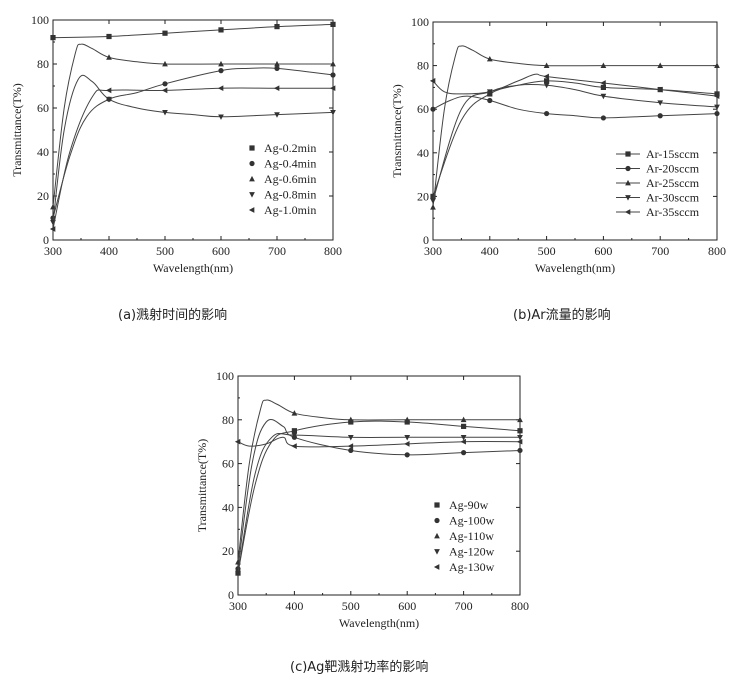 This screenshot has width=746, height=687. What do you see at coordinates (673, 154) in the screenshot?
I see `legend-label: Ar-15sccm` at bounding box center [673, 154].